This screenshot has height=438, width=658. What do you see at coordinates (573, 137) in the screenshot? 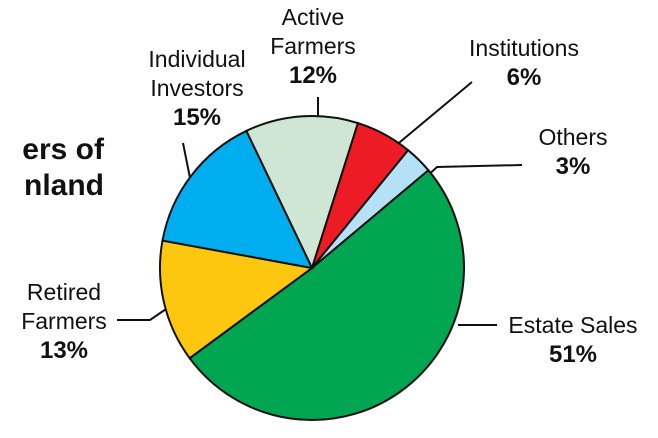
I see `category-label: Others` at bounding box center [573, 137].